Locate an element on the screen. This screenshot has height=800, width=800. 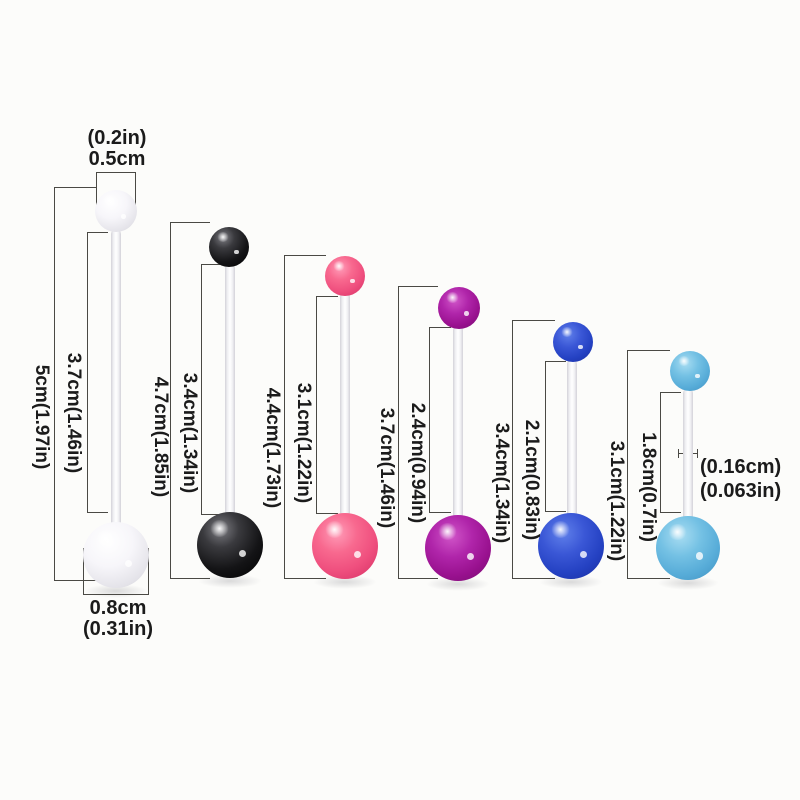
light-blue-barbell-bar is located at coordinates (688, 455).